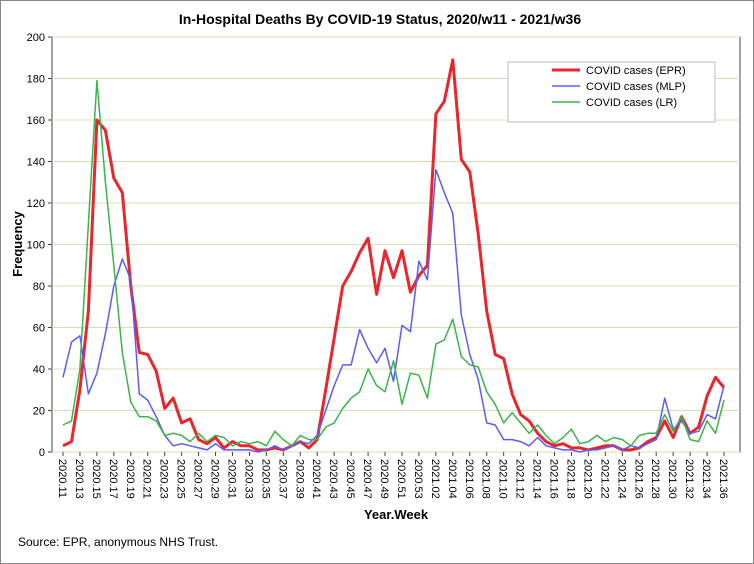 The height and width of the screenshot is (564, 754). Describe the element at coordinates (350, 479) in the screenshot. I see `x-tick-label: 2020.45` at that location.